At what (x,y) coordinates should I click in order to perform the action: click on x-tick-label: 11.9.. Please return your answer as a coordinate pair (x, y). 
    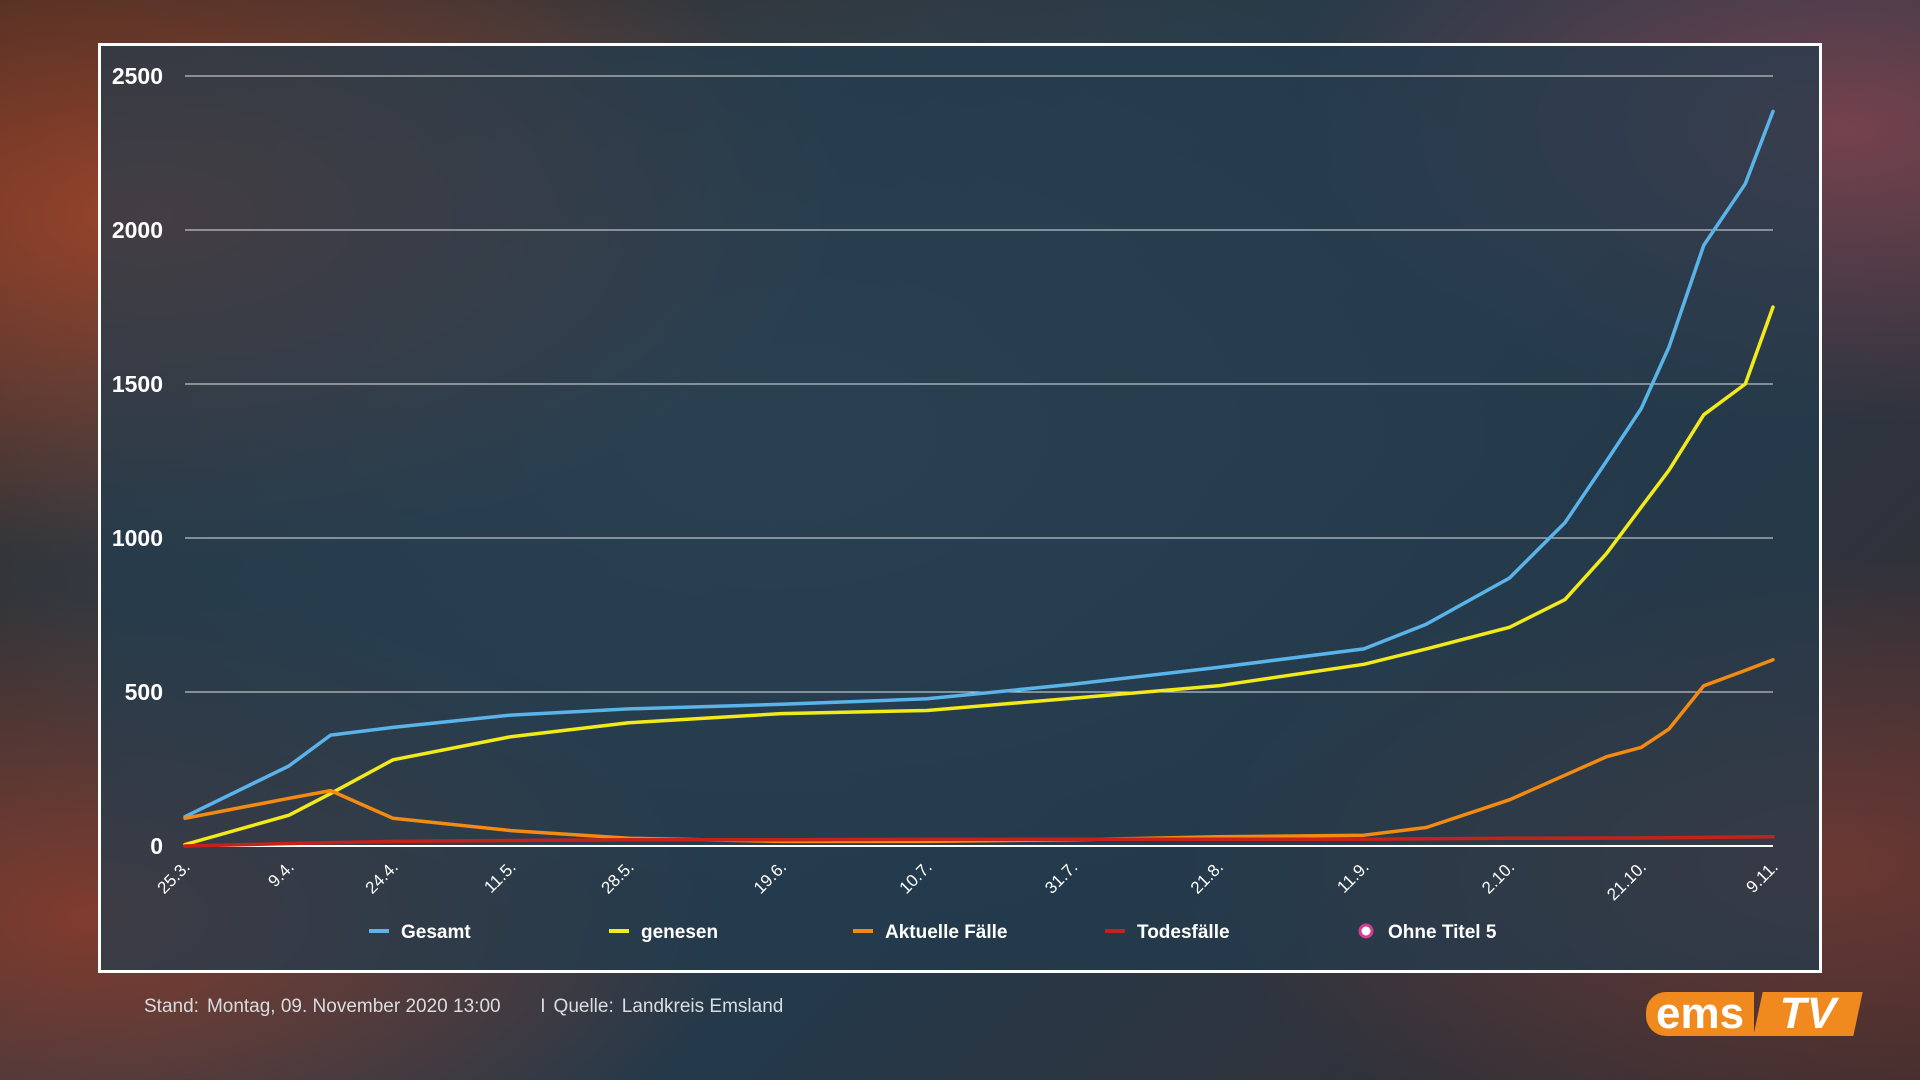
    Looking at the image, I should click on (1352, 876).